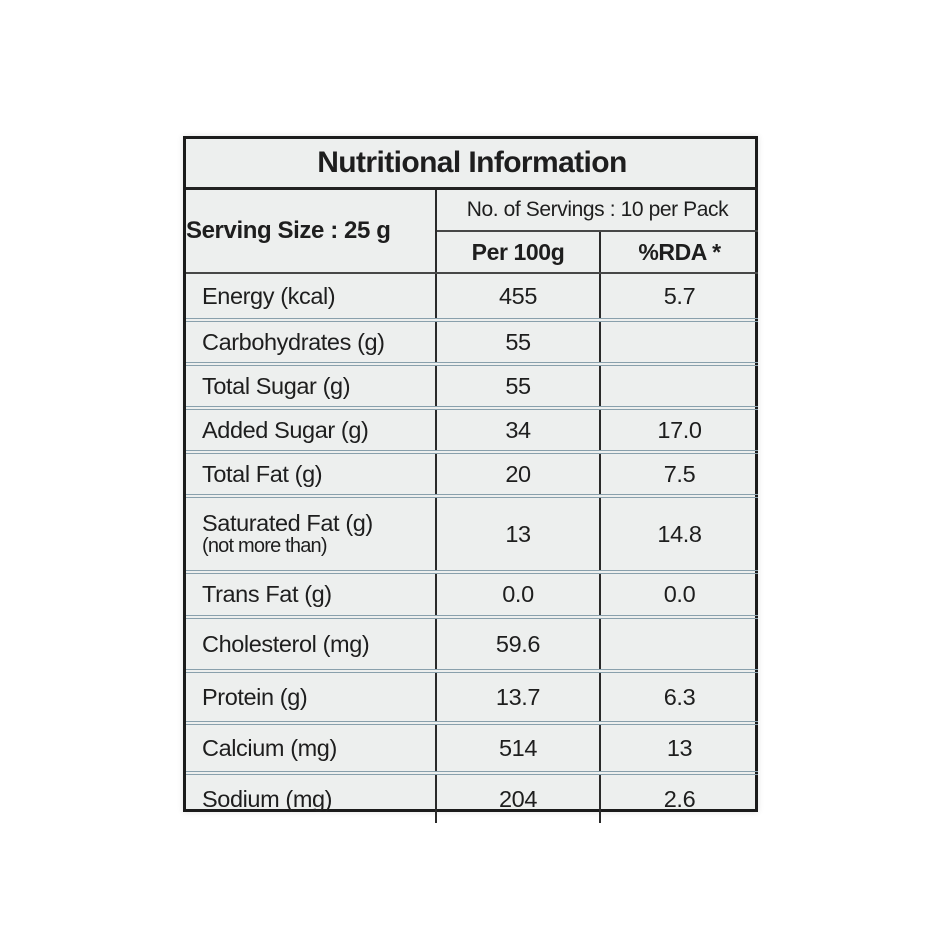 This screenshot has height=940, width=940. I want to click on column-header-per100g: Per 100g, so click(518, 252).